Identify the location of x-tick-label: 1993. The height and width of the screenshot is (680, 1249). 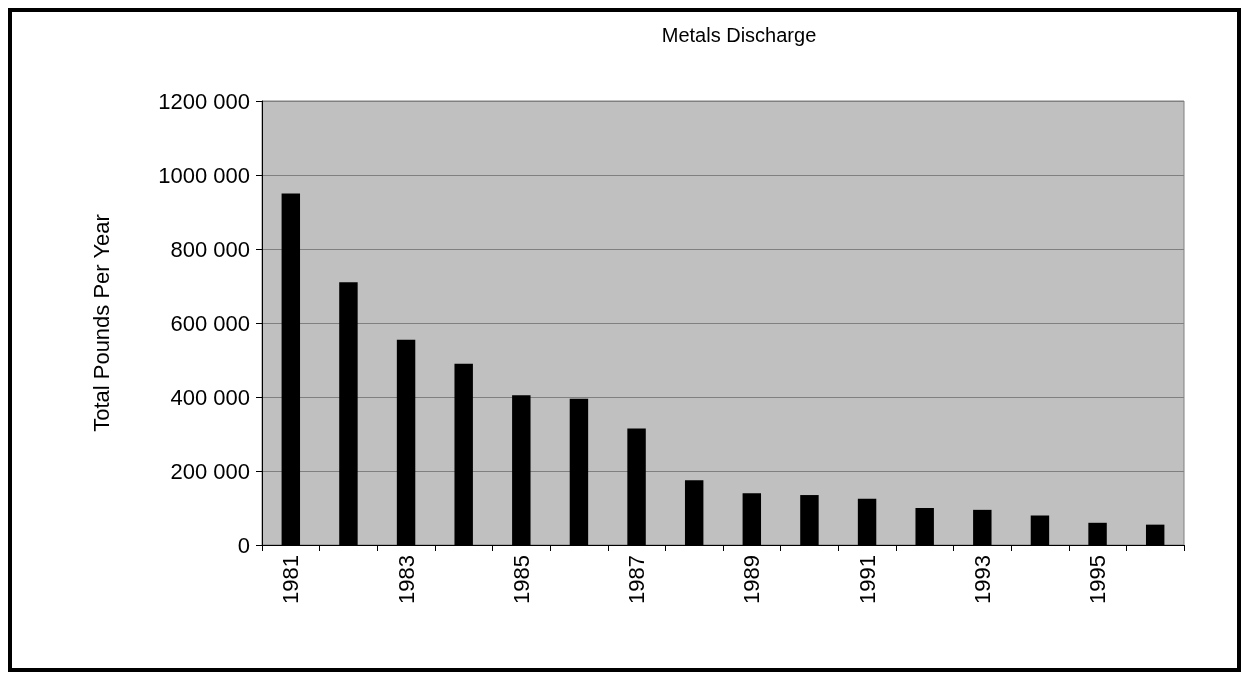
(982, 579).